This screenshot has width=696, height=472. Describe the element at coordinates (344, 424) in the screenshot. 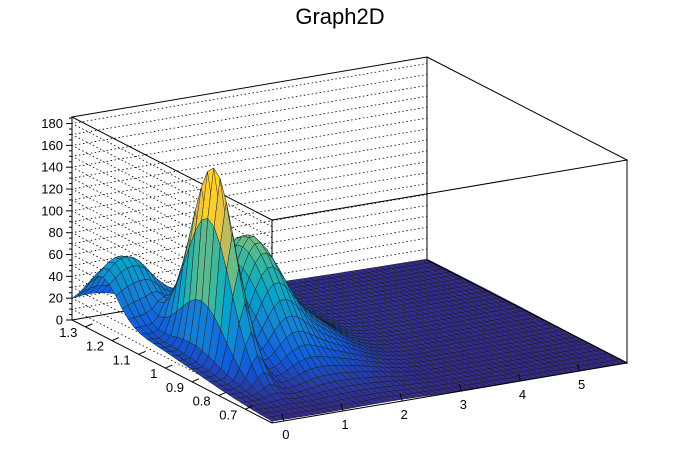

I see `x-tick-label: 1` at that location.